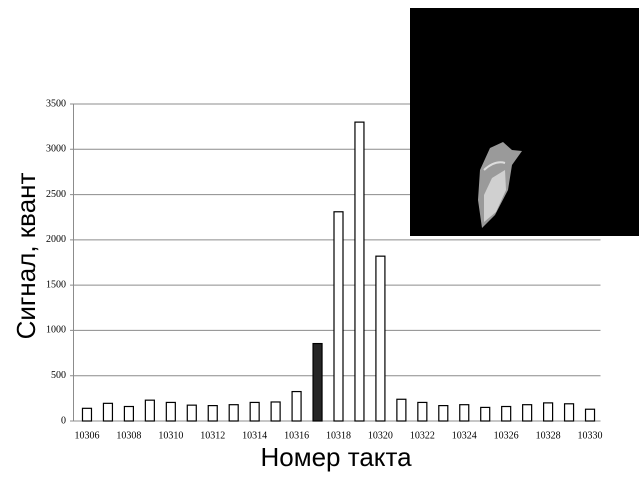 The width and height of the screenshot is (639, 479). Describe the element at coordinates (296, 435) in the screenshot. I see `x-tick-label: 10316` at that location.